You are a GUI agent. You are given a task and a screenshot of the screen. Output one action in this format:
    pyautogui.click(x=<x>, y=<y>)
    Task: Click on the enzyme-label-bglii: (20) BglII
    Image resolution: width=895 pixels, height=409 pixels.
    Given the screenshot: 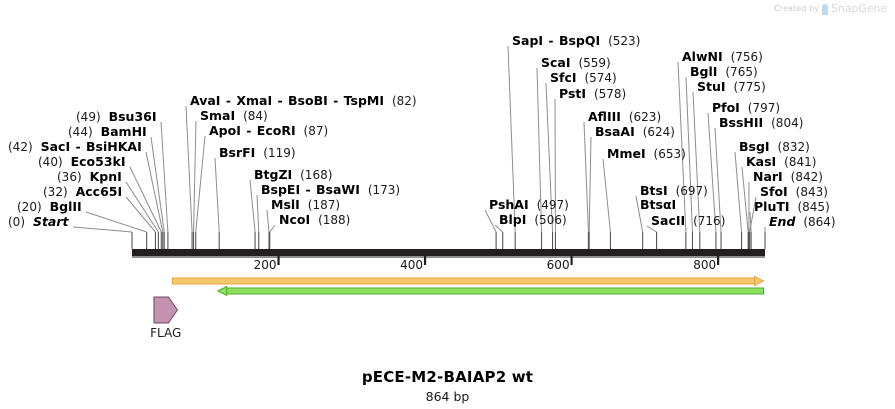 What is the action you would take?
    pyautogui.click(x=49, y=207)
    